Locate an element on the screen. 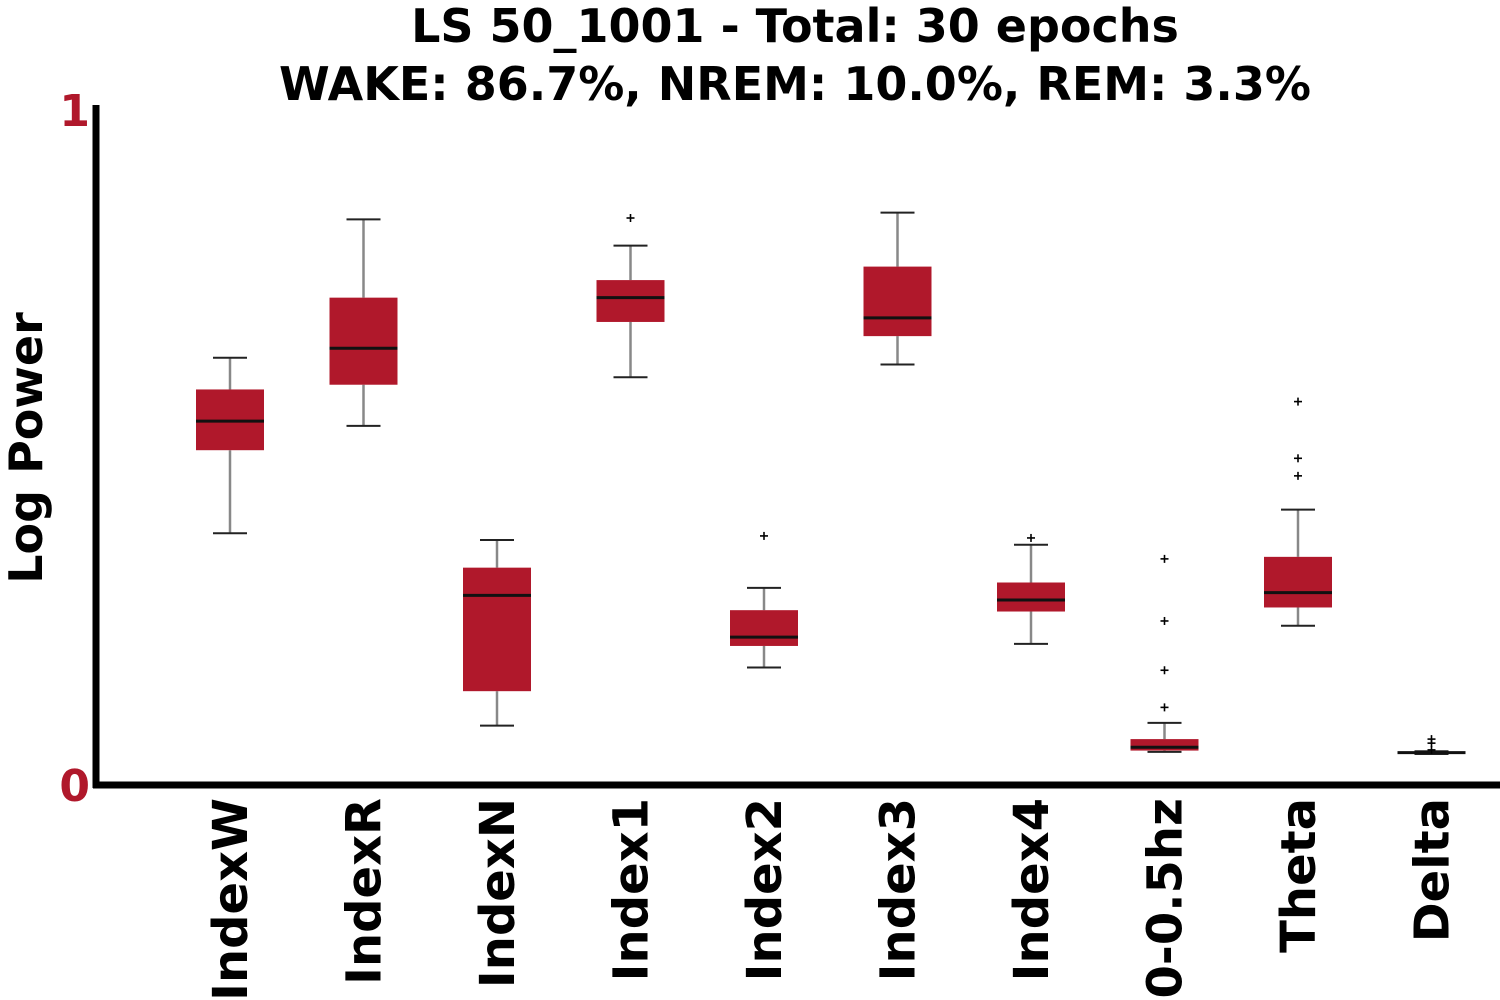 The height and width of the screenshot is (1000, 1500). x-tick-label: Index2 is located at coordinates (765, 889).